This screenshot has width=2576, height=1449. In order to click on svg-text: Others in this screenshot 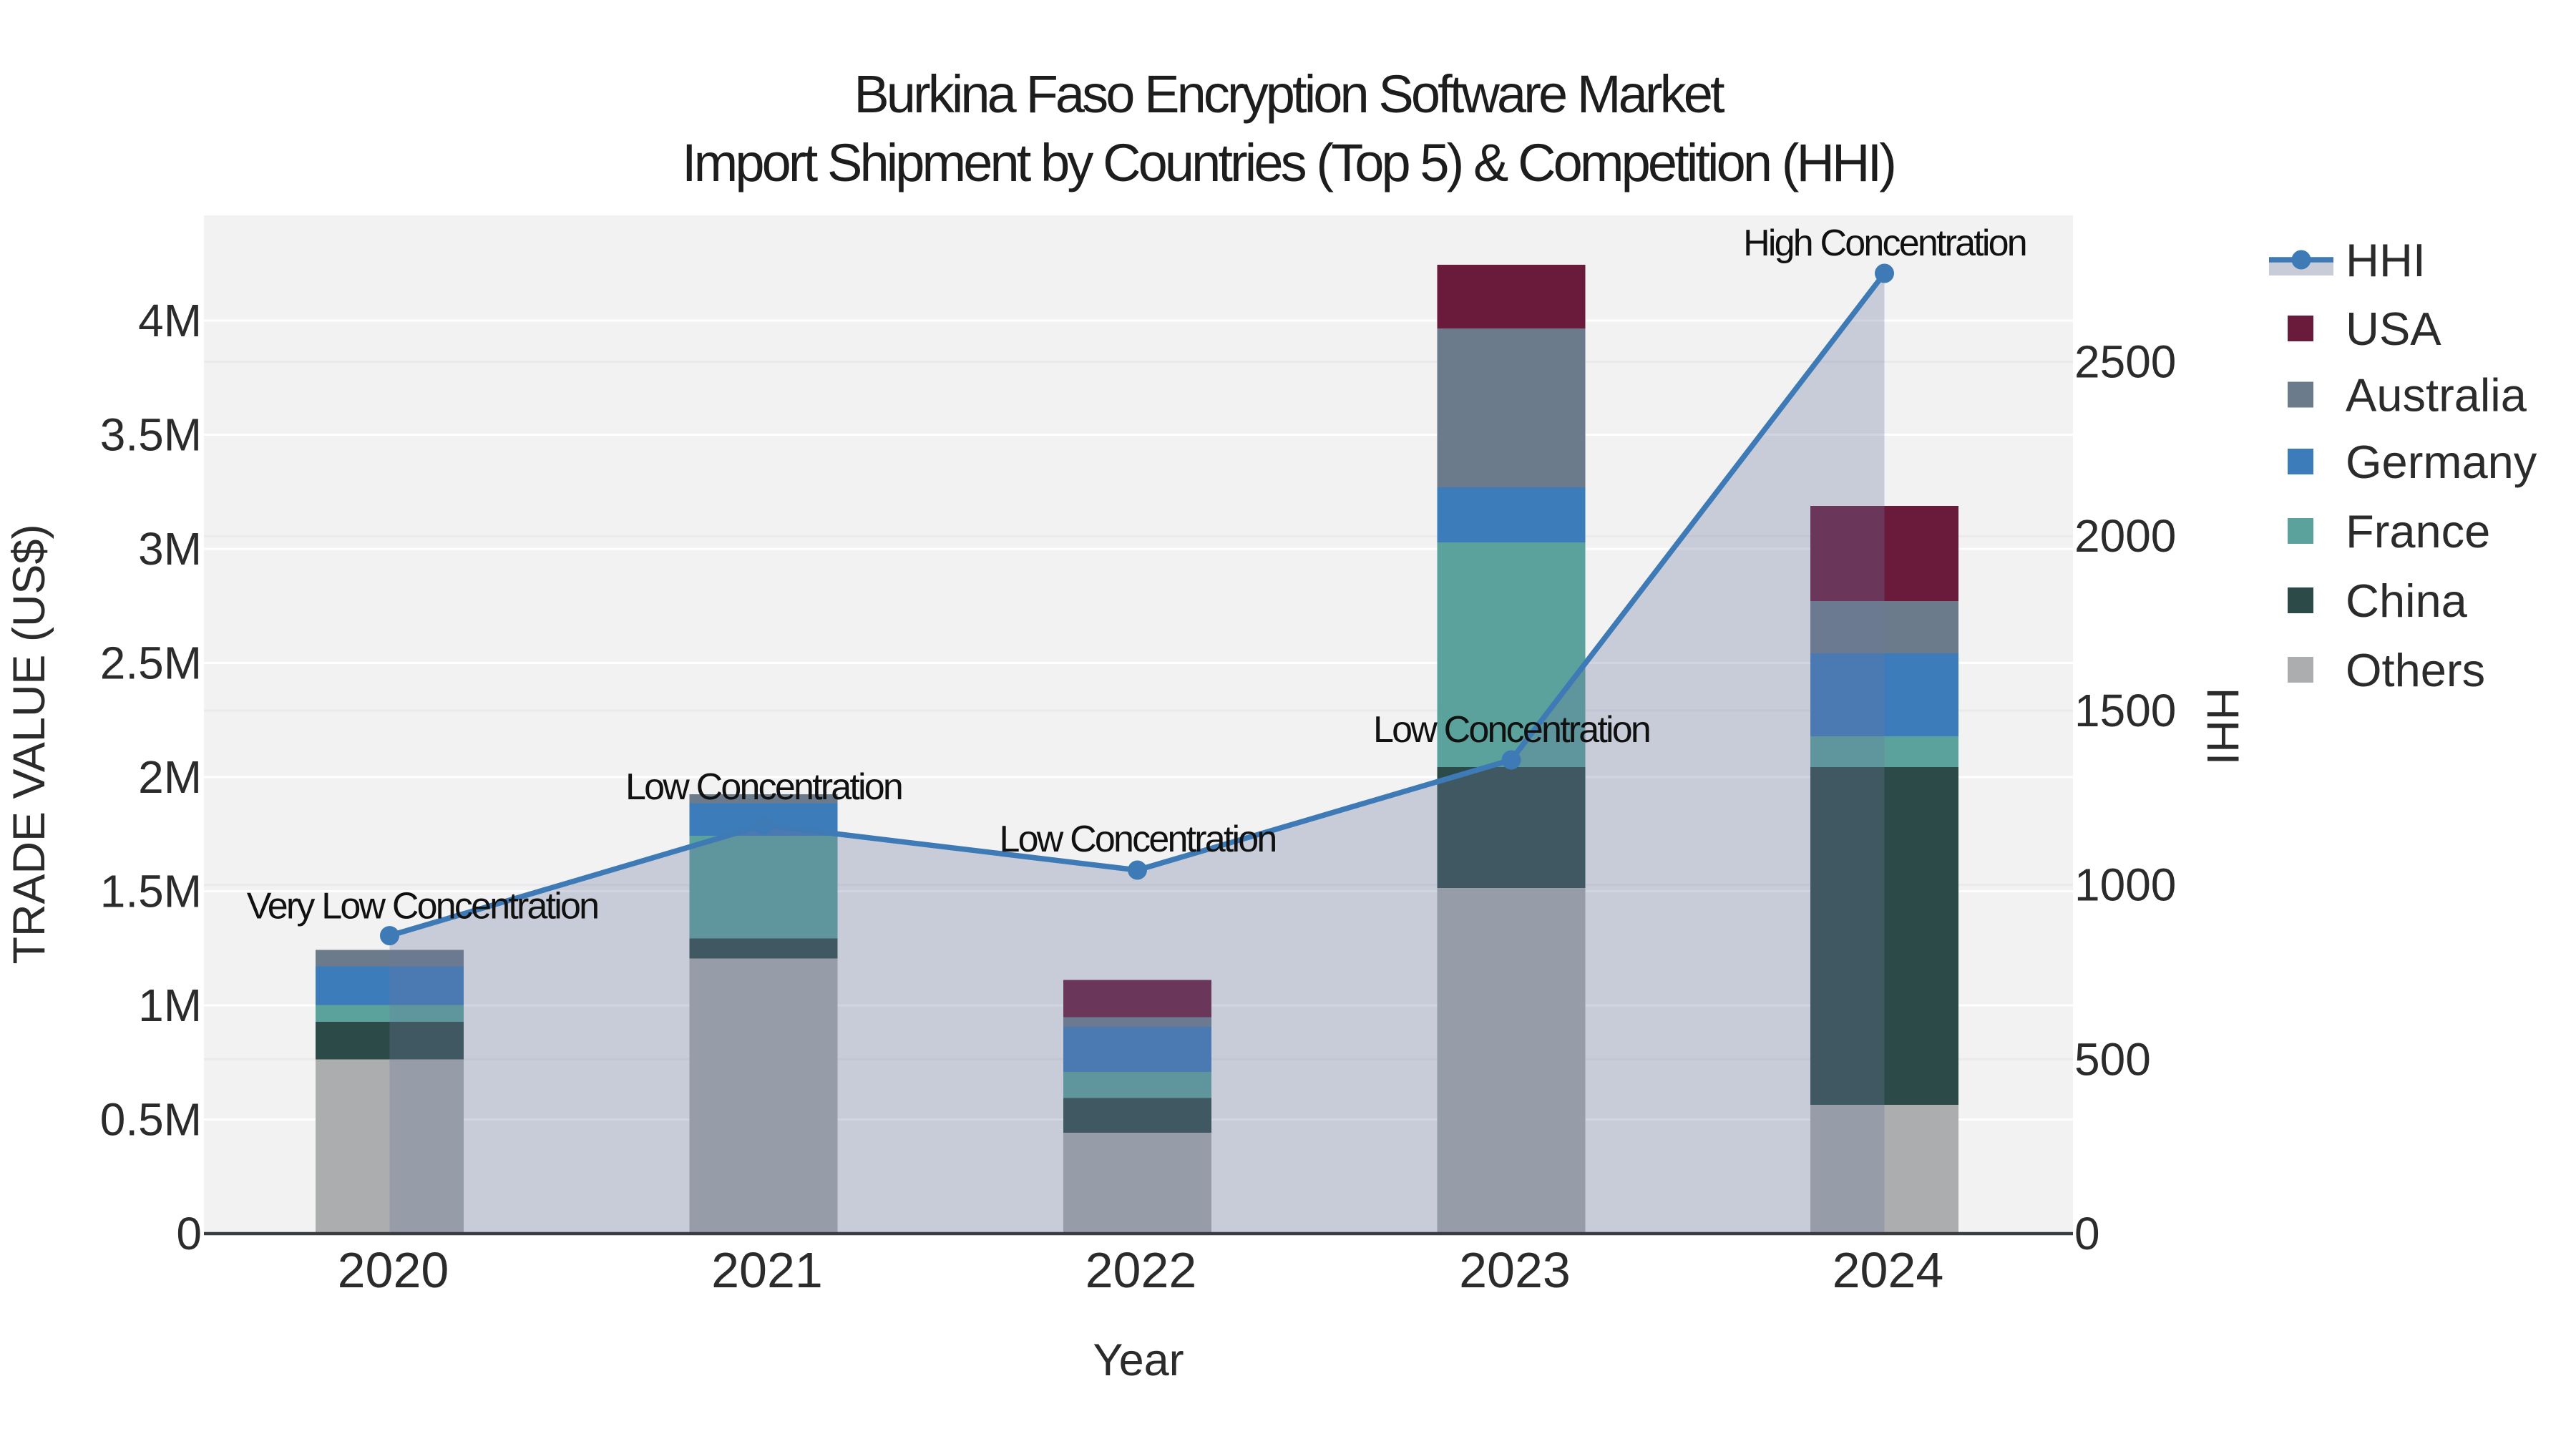, I will do `click(2415, 670)`.